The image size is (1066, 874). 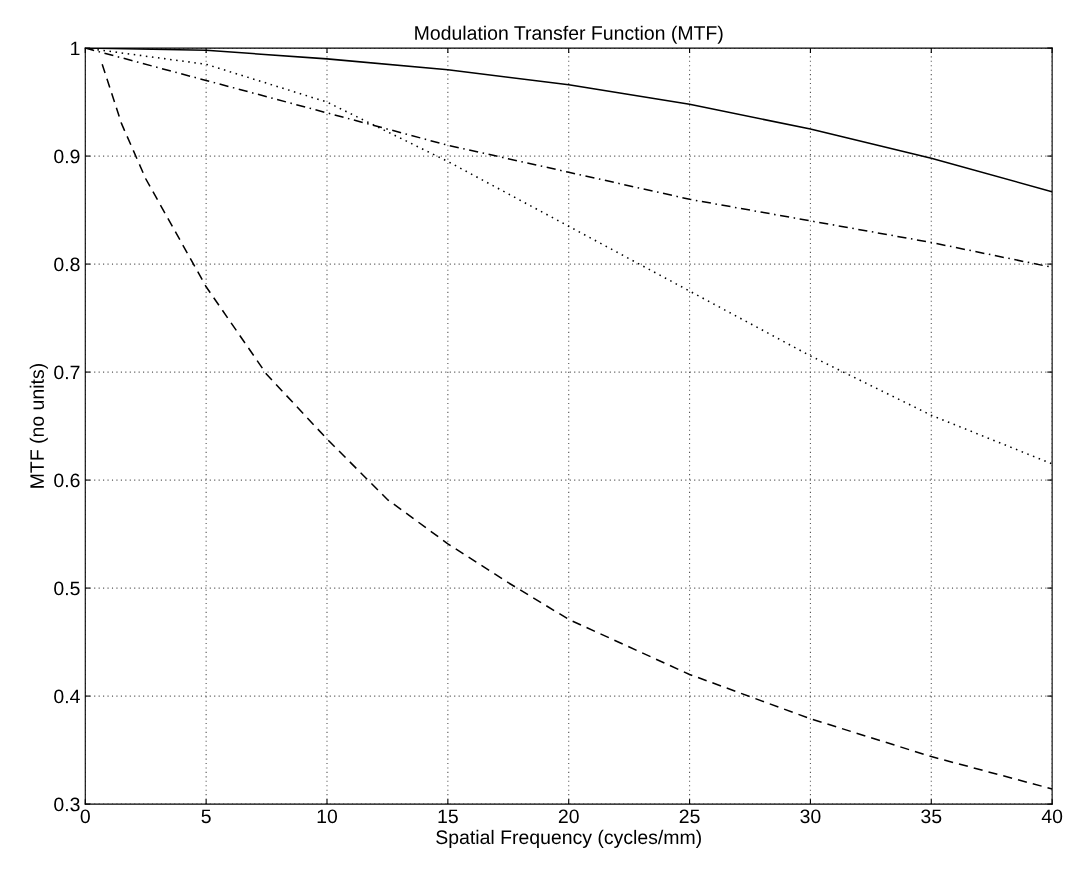 What do you see at coordinates (1052, 816) in the screenshot?
I see `x-tick-label: 40` at bounding box center [1052, 816].